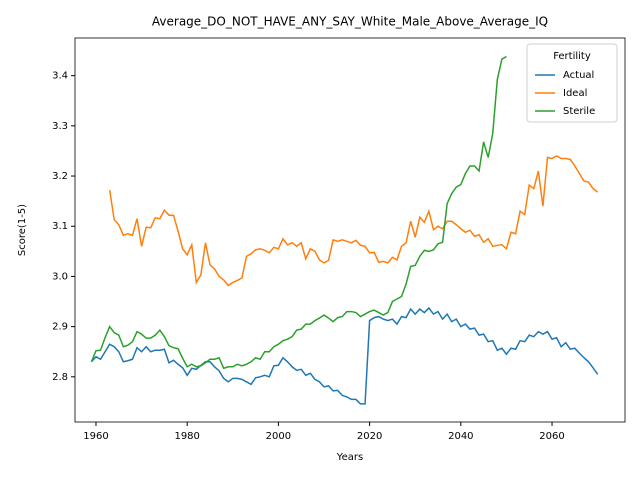 The image size is (640, 480). What do you see at coordinates (95, 436) in the screenshot?
I see `x-tick-label: 1960` at bounding box center [95, 436].